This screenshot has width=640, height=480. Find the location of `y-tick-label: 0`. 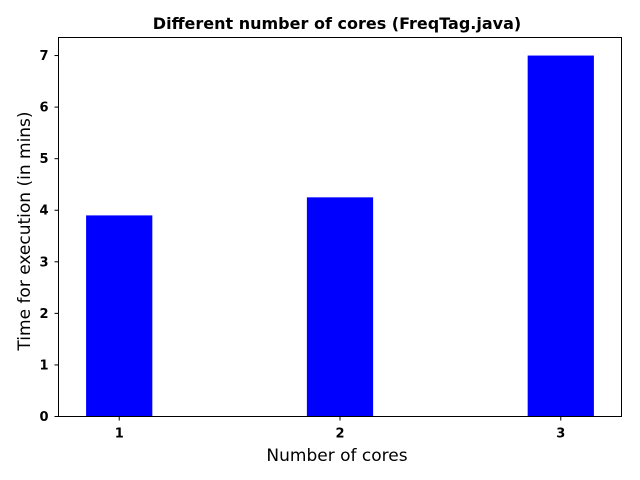

y-tick-label: 0 is located at coordinates (43, 417).